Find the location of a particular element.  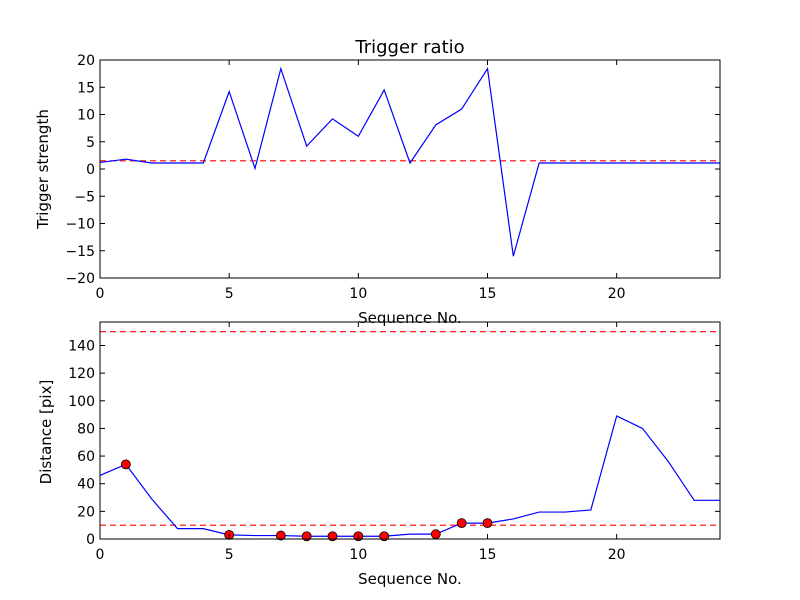

y-tick-label: −10 is located at coordinates (80, 225).